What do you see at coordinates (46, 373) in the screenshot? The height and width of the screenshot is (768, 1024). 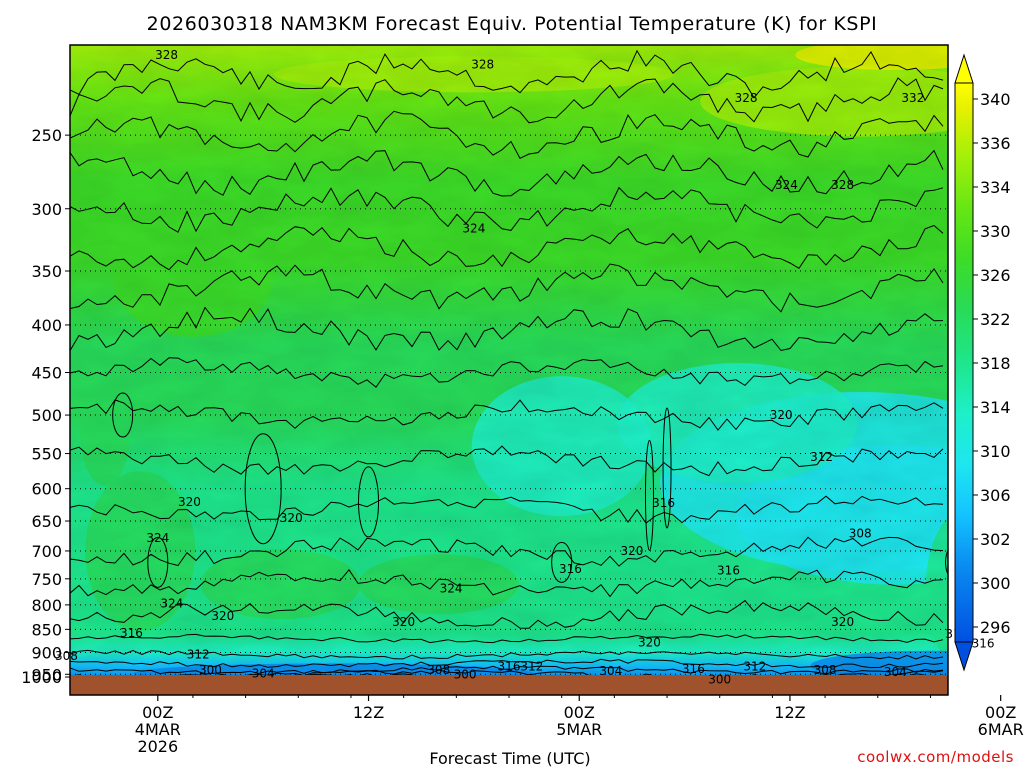 I see `y-tick-label: 450` at bounding box center [46, 373].